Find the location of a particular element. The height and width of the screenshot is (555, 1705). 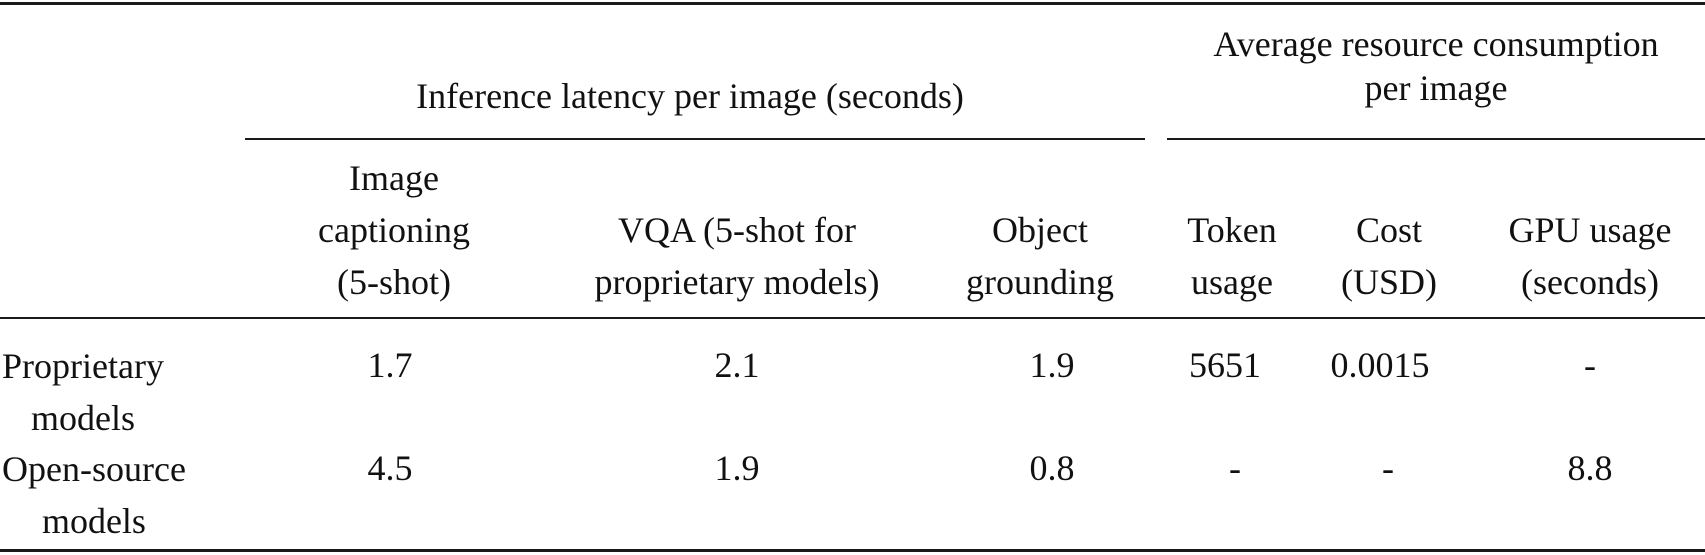

cell-open-source-token-usage: - is located at coordinates (1235, 468).